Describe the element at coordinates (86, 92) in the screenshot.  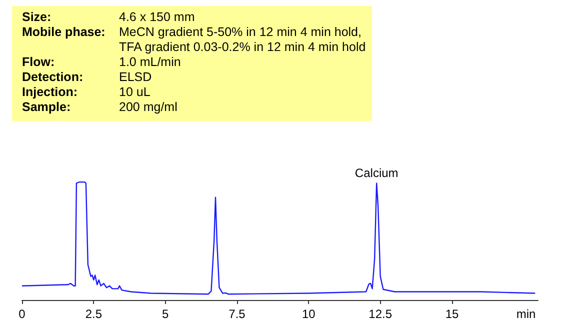
I see `text: Injection: 10 uL` at that location.